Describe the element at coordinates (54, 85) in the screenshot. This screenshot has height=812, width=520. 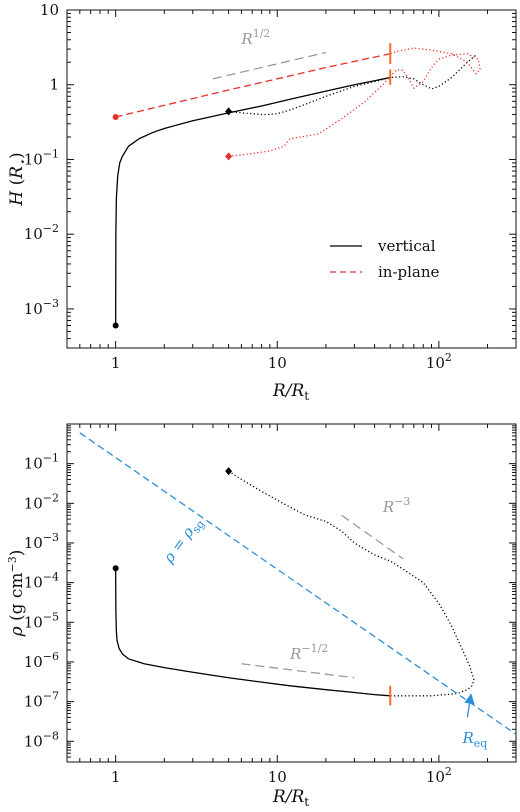
I see `y-tick-label: 1` at that location.